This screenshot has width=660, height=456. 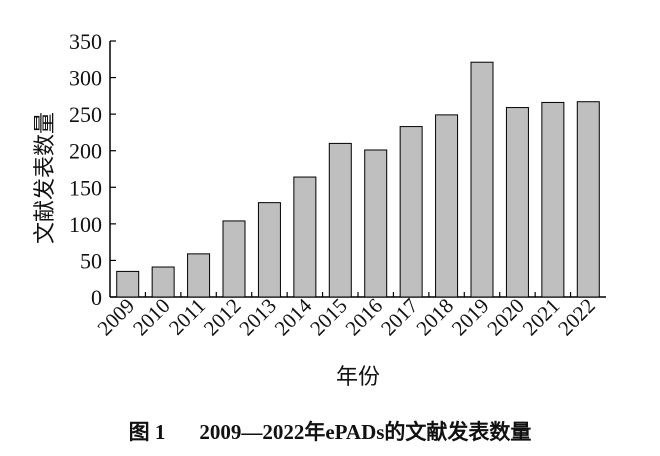 What do you see at coordinates (96, 297) in the screenshot?
I see `y-tick-label: 0` at bounding box center [96, 297].